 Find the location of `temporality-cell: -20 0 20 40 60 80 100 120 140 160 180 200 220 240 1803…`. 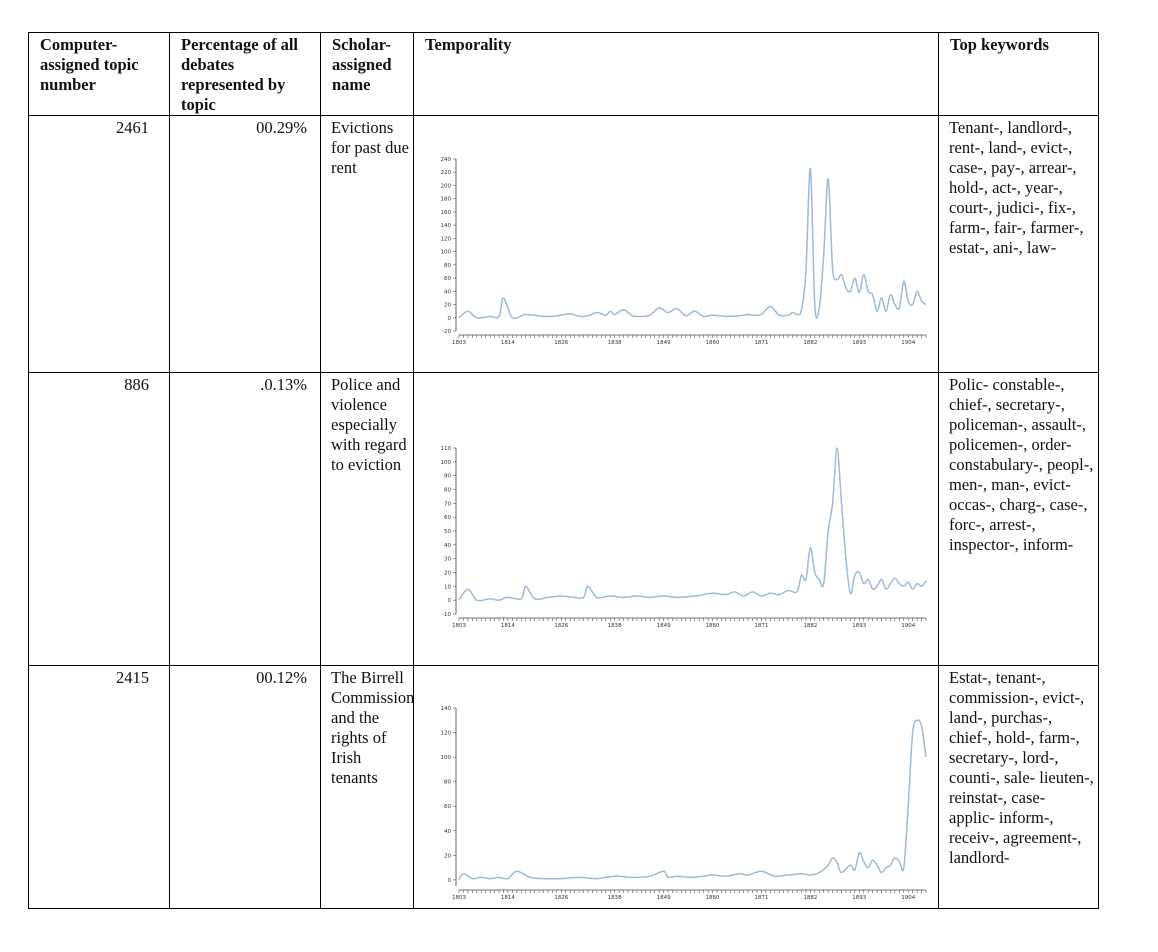

temporality-cell: -20 0 20 40 60 80 100 120 140 160 180 200 220 240 1803… is located at coordinates (676, 244).